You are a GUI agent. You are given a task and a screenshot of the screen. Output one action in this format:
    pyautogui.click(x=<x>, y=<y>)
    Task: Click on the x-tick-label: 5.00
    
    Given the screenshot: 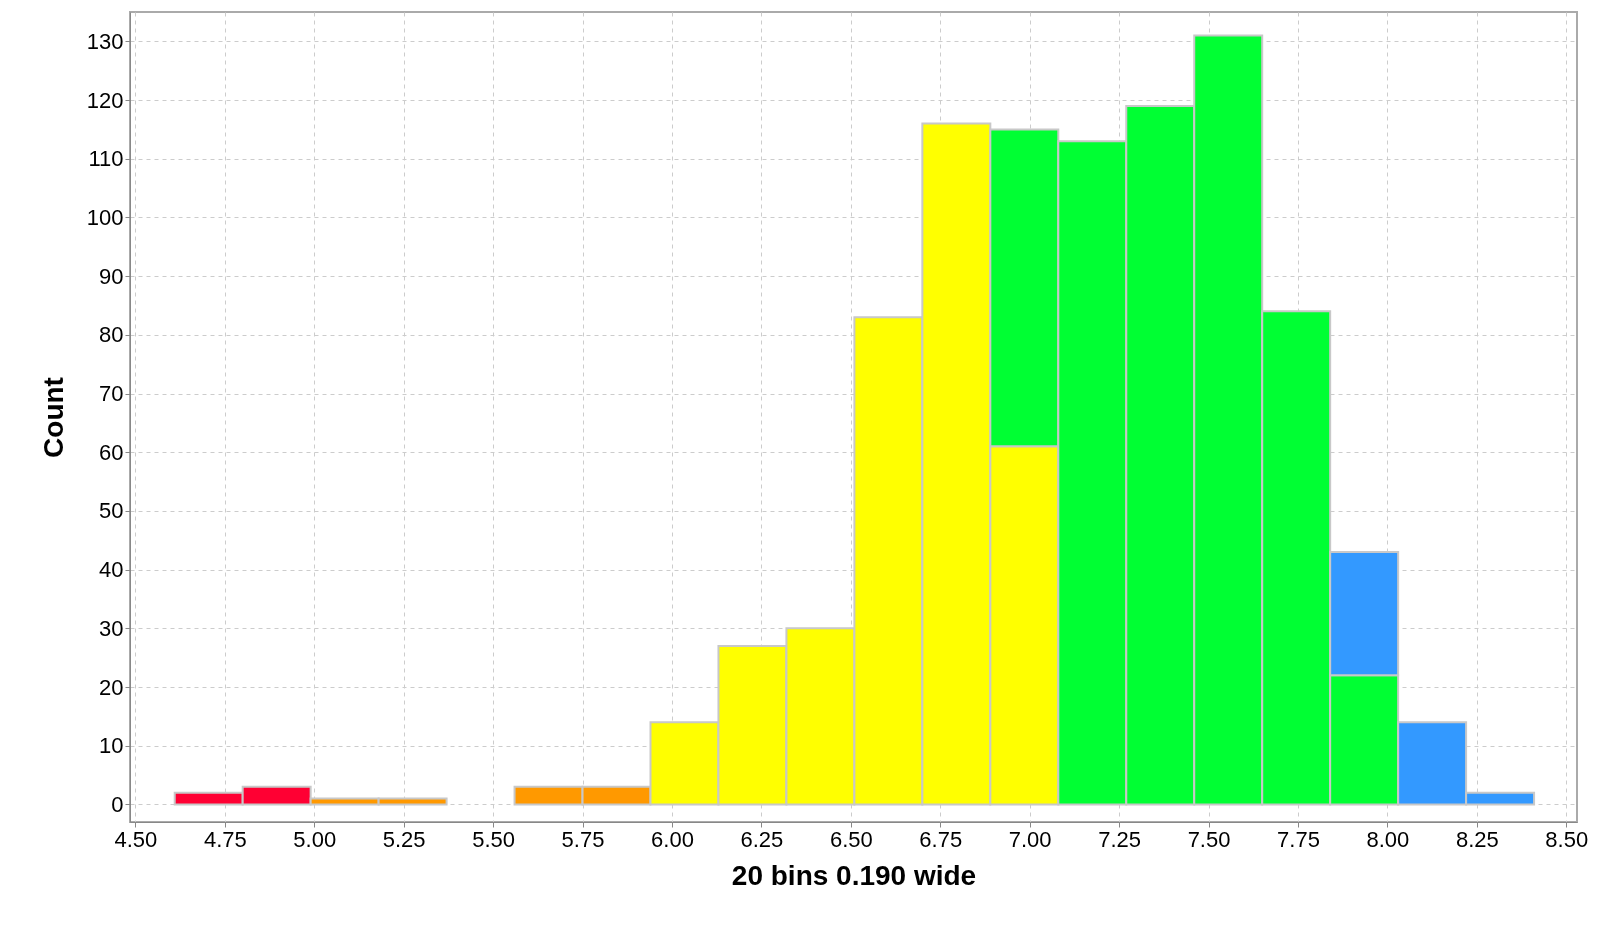 What is the action you would take?
    pyautogui.click(x=315, y=839)
    